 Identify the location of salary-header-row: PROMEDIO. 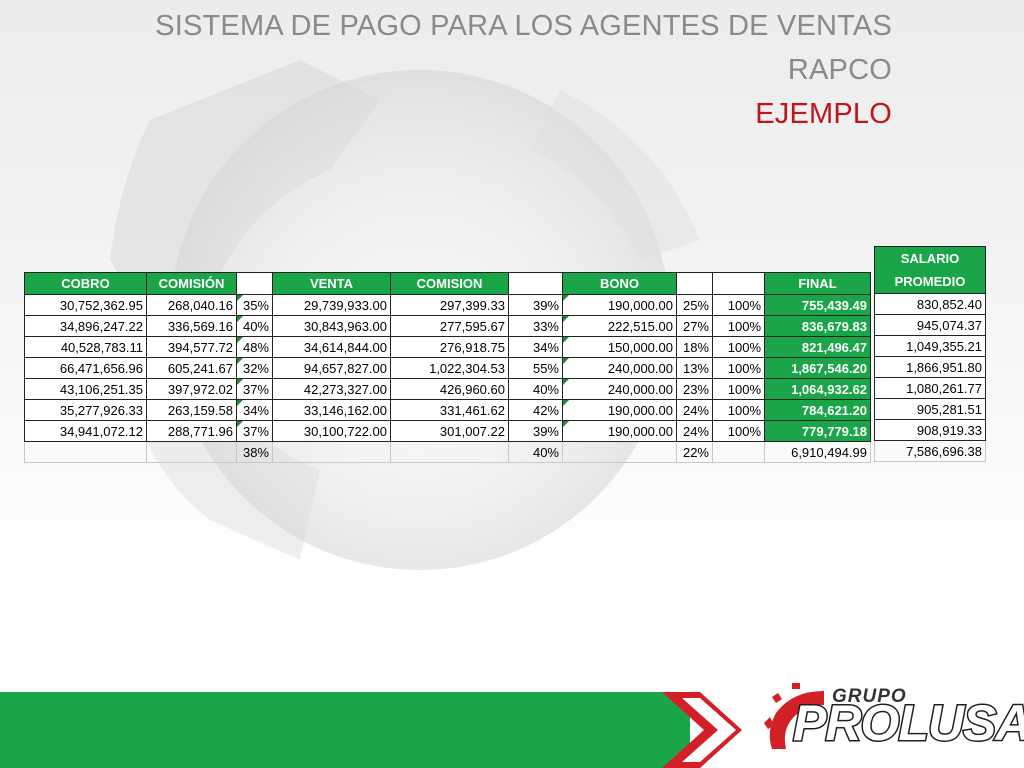
(930, 282).